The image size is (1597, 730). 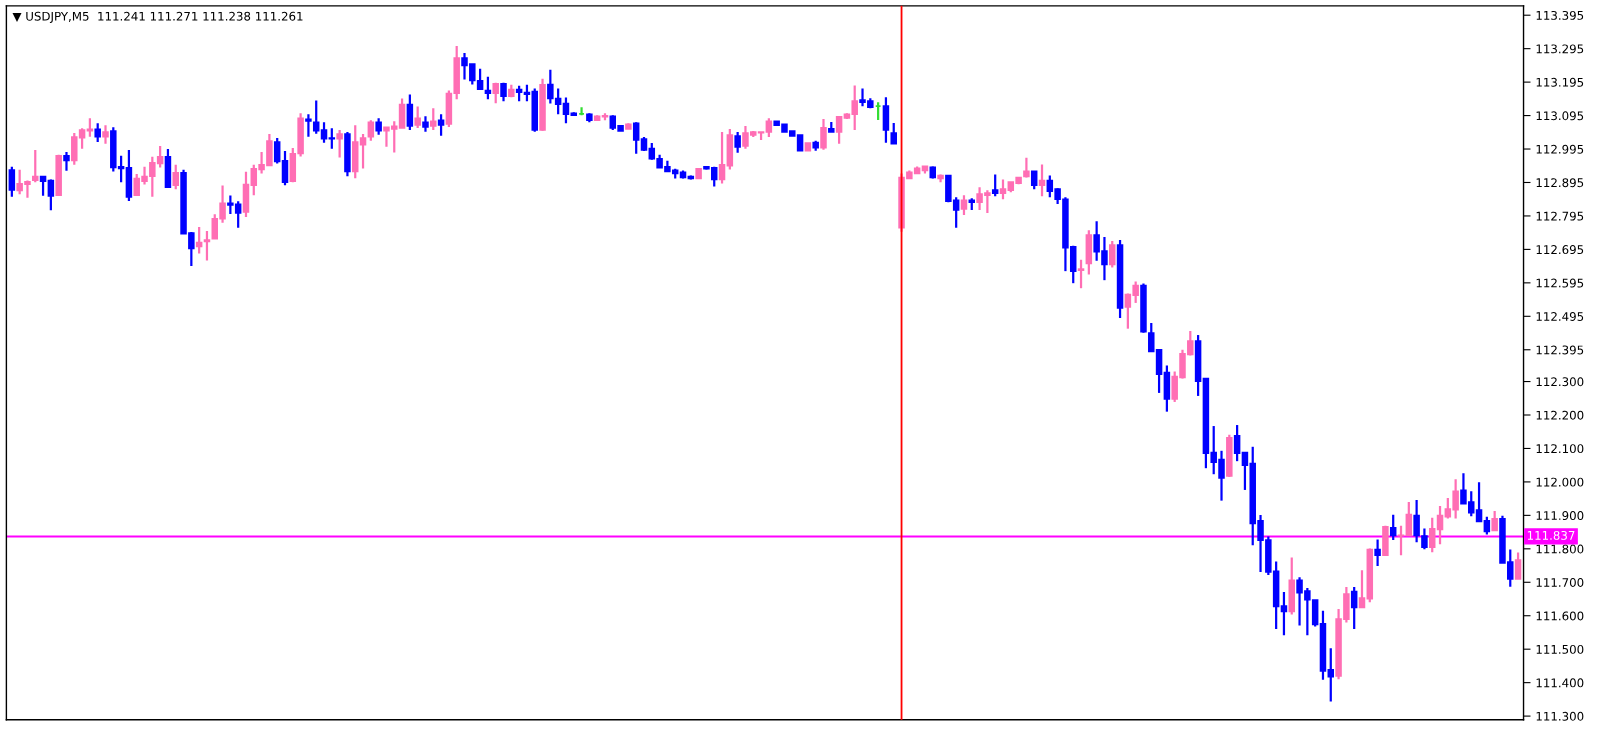 What do you see at coordinates (1560, 582) in the screenshot?
I see `y-tick-label: 111.700` at bounding box center [1560, 582].